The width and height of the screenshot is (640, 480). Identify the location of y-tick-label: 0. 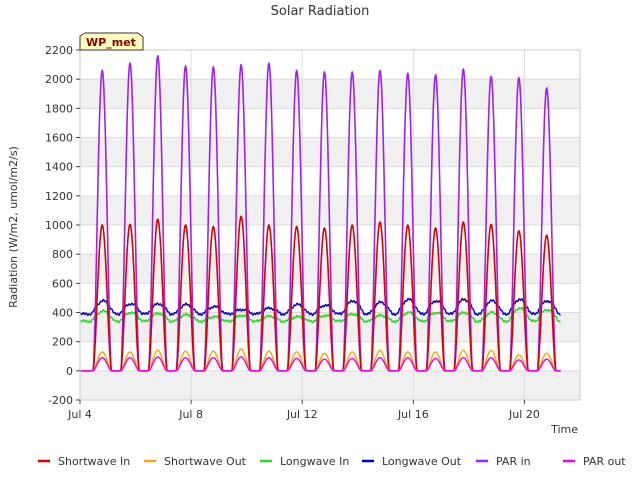
(69, 371).